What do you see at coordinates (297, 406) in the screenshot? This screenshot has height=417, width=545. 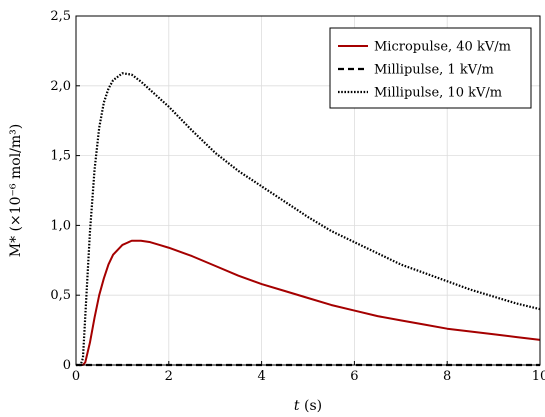 I see `x-axis-label-variable: t` at bounding box center [297, 406].